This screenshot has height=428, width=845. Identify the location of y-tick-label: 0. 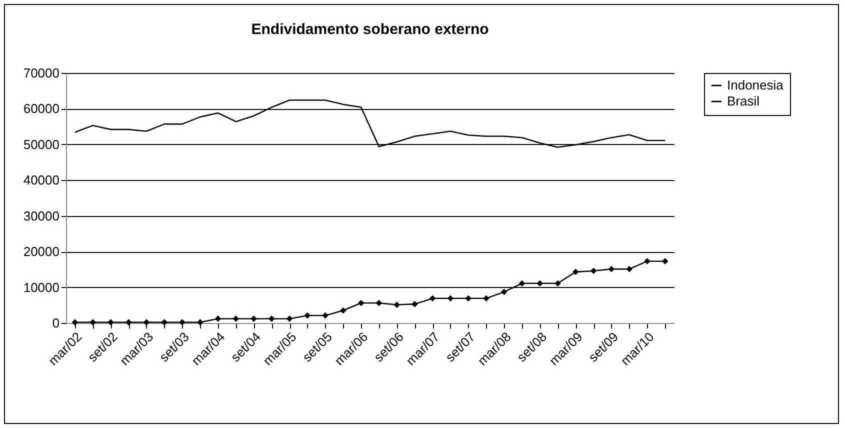
(56, 323).